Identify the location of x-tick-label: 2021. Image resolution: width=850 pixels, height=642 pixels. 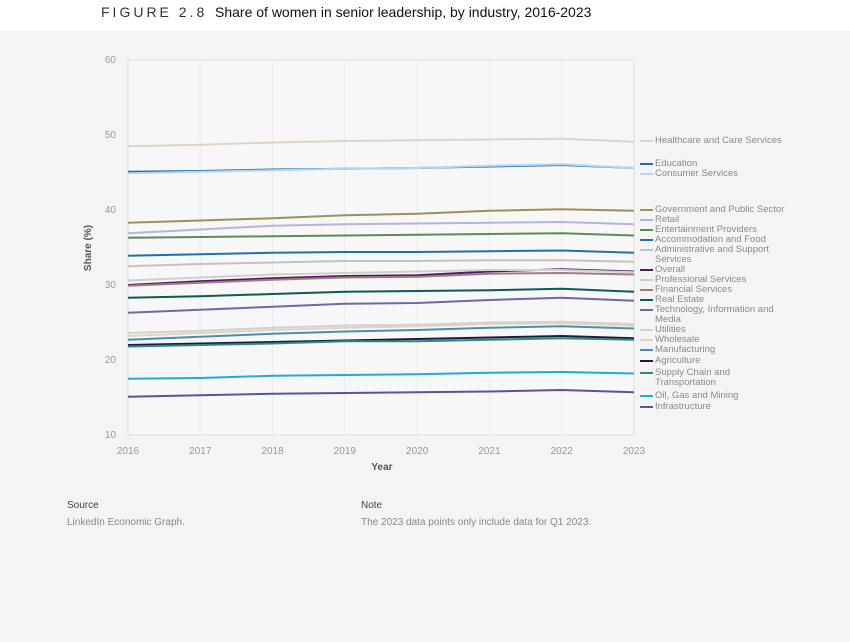
(489, 451).